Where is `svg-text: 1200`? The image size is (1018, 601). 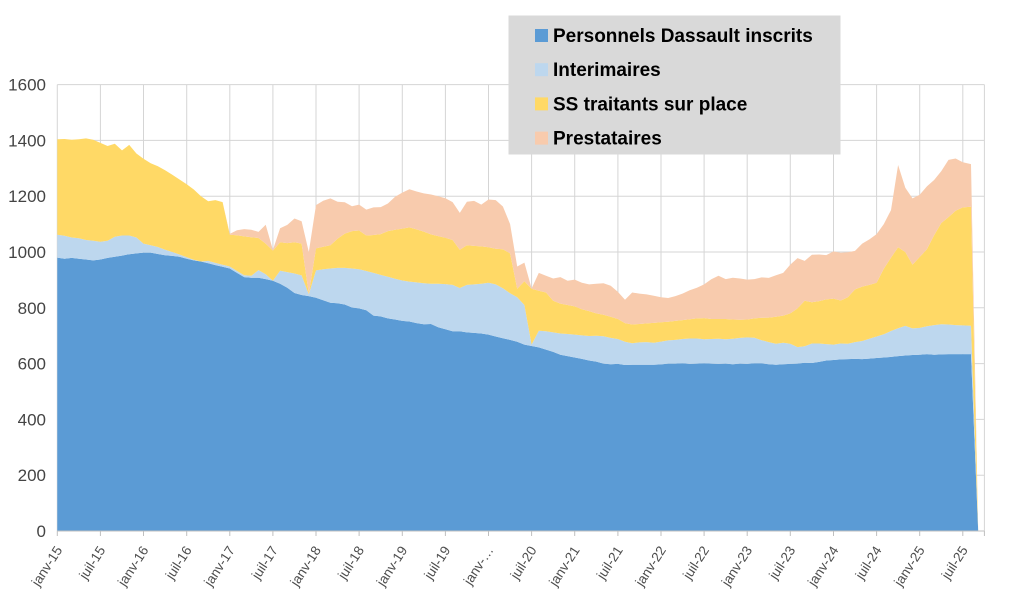
svg-text: 1200 is located at coordinates (27, 196).